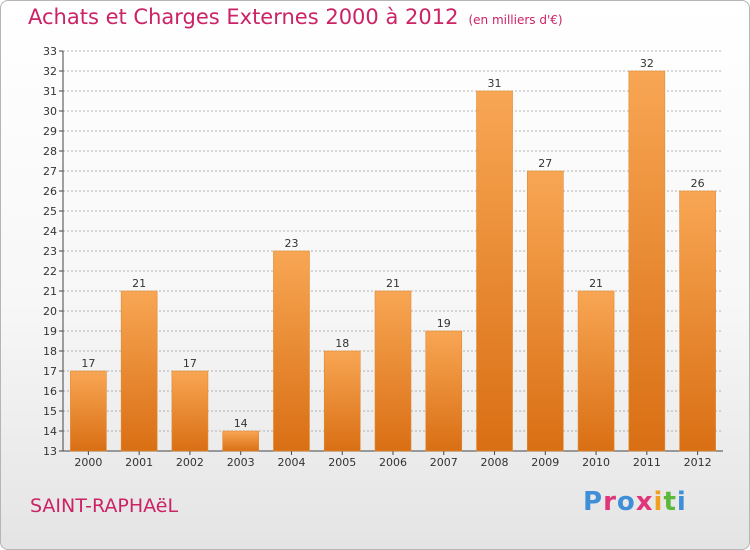  I want to click on y-tick-label: 31, so click(50, 91).